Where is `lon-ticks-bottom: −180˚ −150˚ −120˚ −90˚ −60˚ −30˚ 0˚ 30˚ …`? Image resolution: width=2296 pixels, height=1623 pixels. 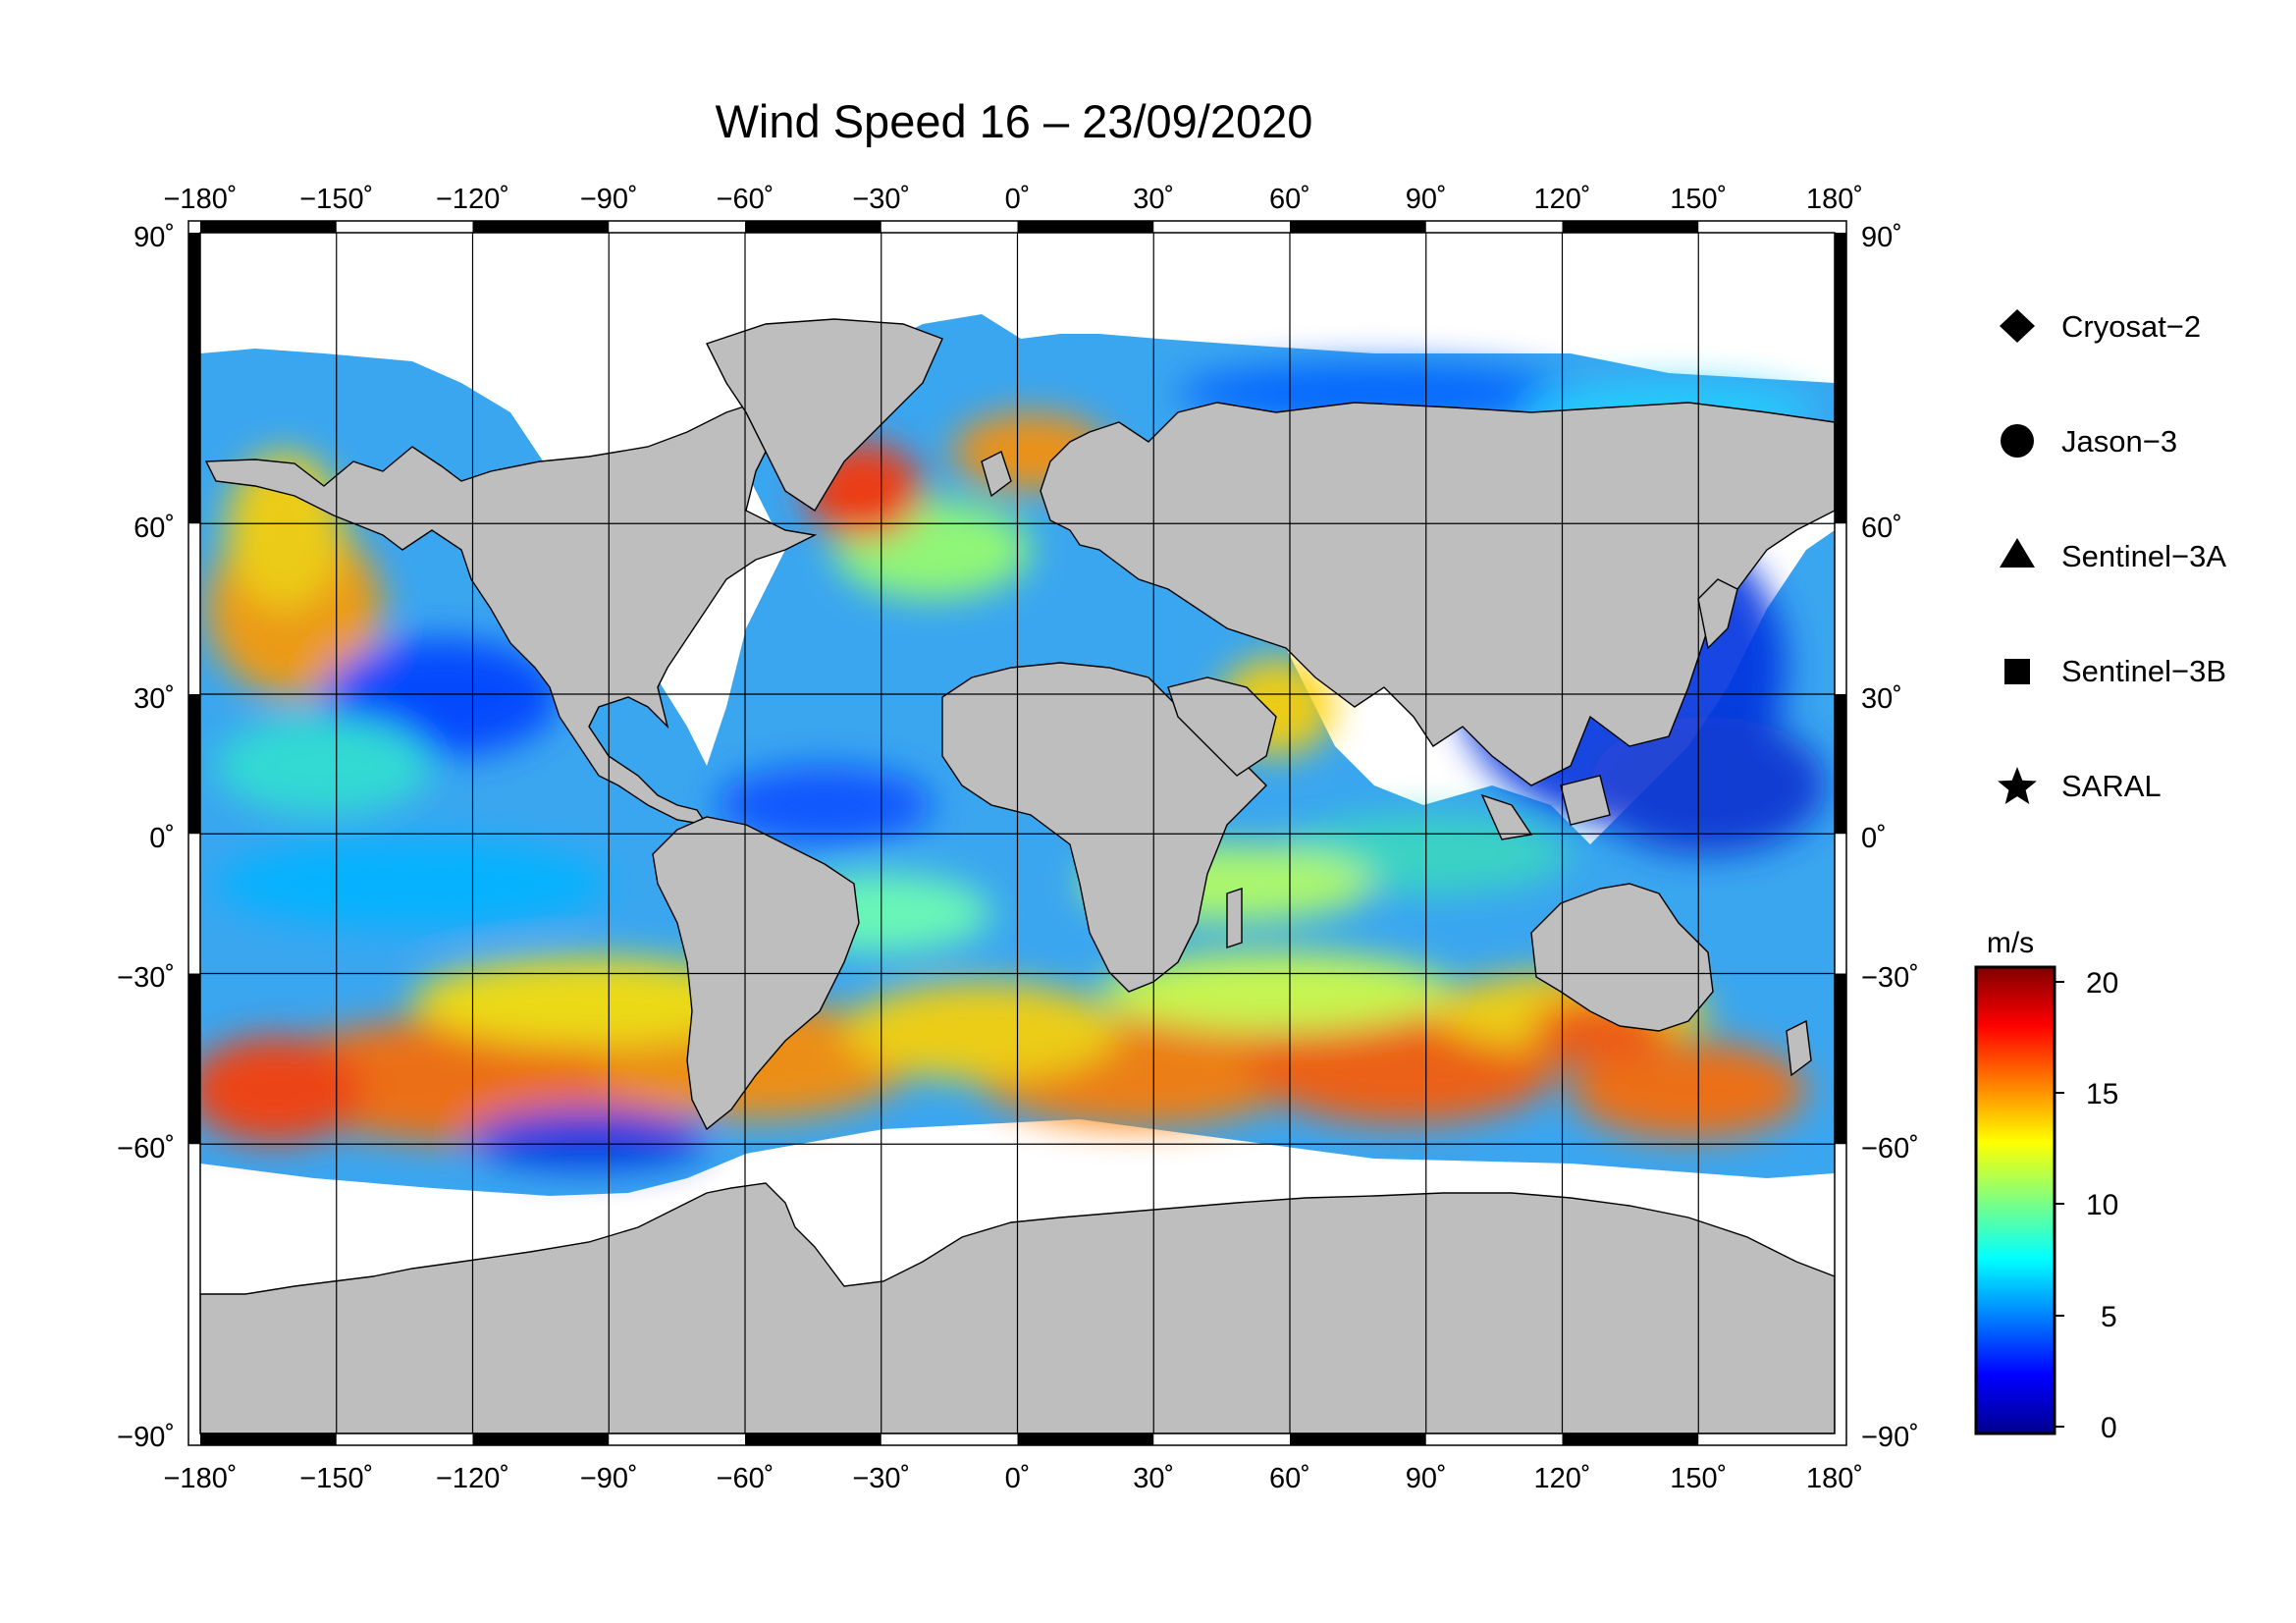
lon-ticks-bottom: −180˚ −150˚ −120˚ −90˚ −60˚ −30˚ 0˚ 30˚ … is located at coordinates (1014, 1478).